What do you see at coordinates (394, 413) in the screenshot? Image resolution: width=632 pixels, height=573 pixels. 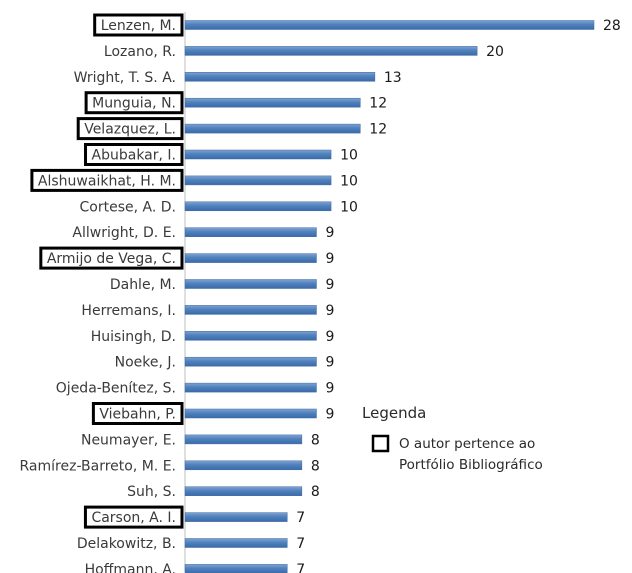 I see `legend-title: Legenda` at bounding box center [394, 413].